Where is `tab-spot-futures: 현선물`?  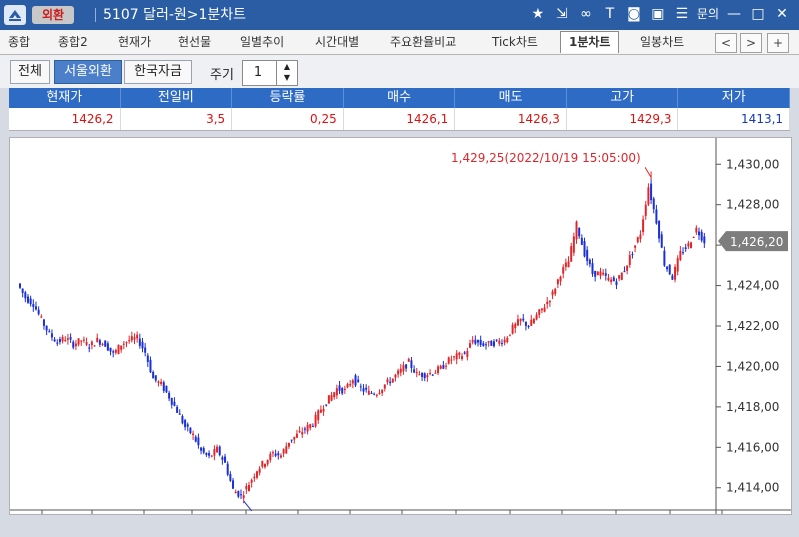 tab-spot-futures: 현선물 is located at coordinates (195, 42).